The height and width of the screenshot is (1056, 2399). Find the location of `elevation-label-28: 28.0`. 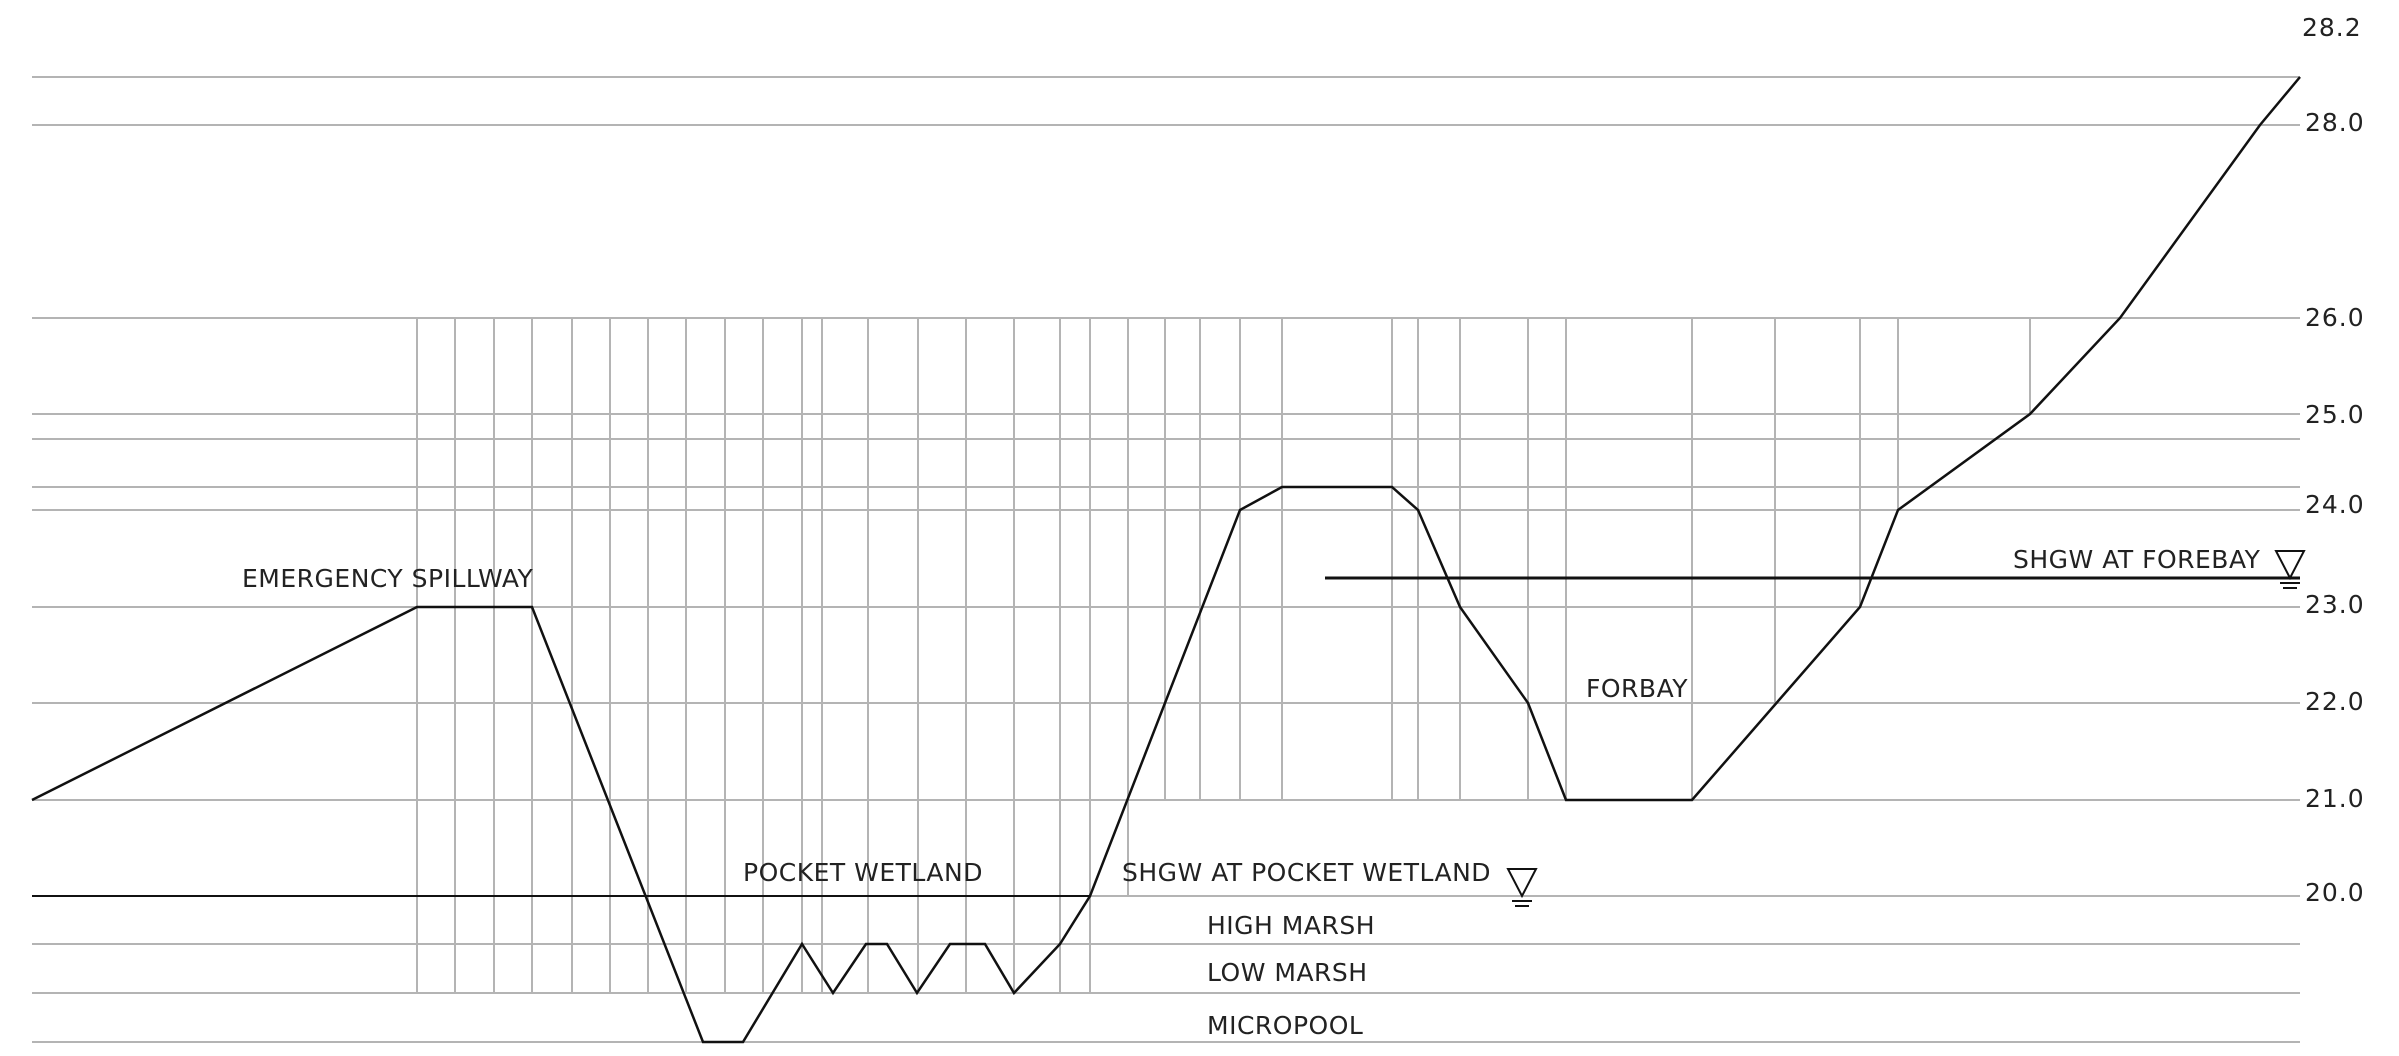

elevation-label-28: 28.0 is located at coordinates (2335, 122).